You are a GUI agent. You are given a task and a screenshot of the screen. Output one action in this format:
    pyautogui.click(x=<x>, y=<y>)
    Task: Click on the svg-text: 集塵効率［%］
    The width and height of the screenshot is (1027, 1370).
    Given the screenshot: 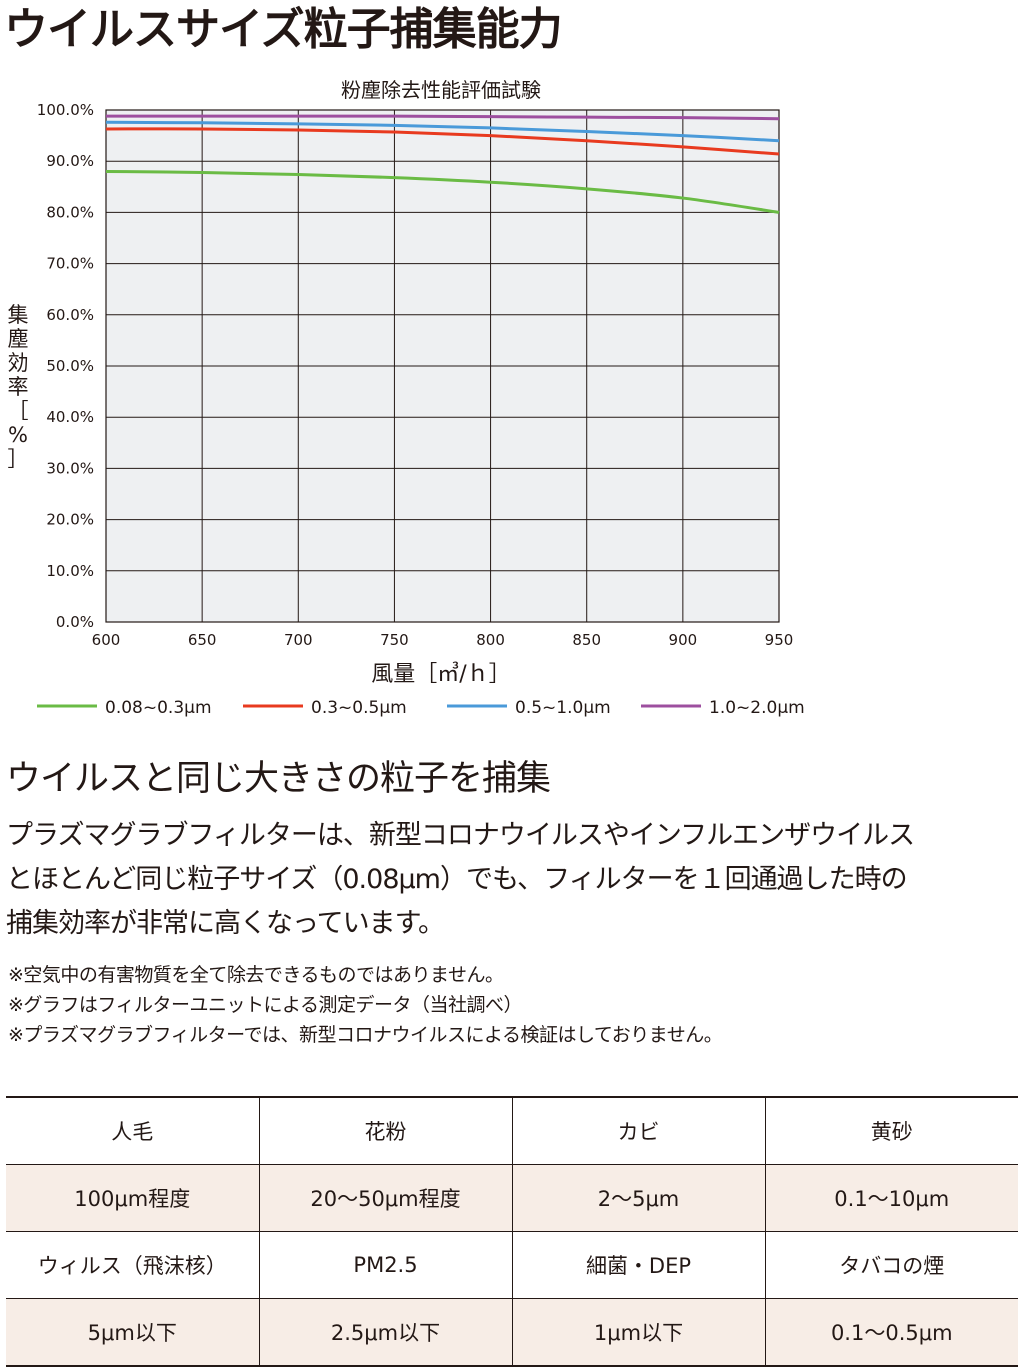 What is the action you would take?
    pyautogui.click(x=18, y=387)
    